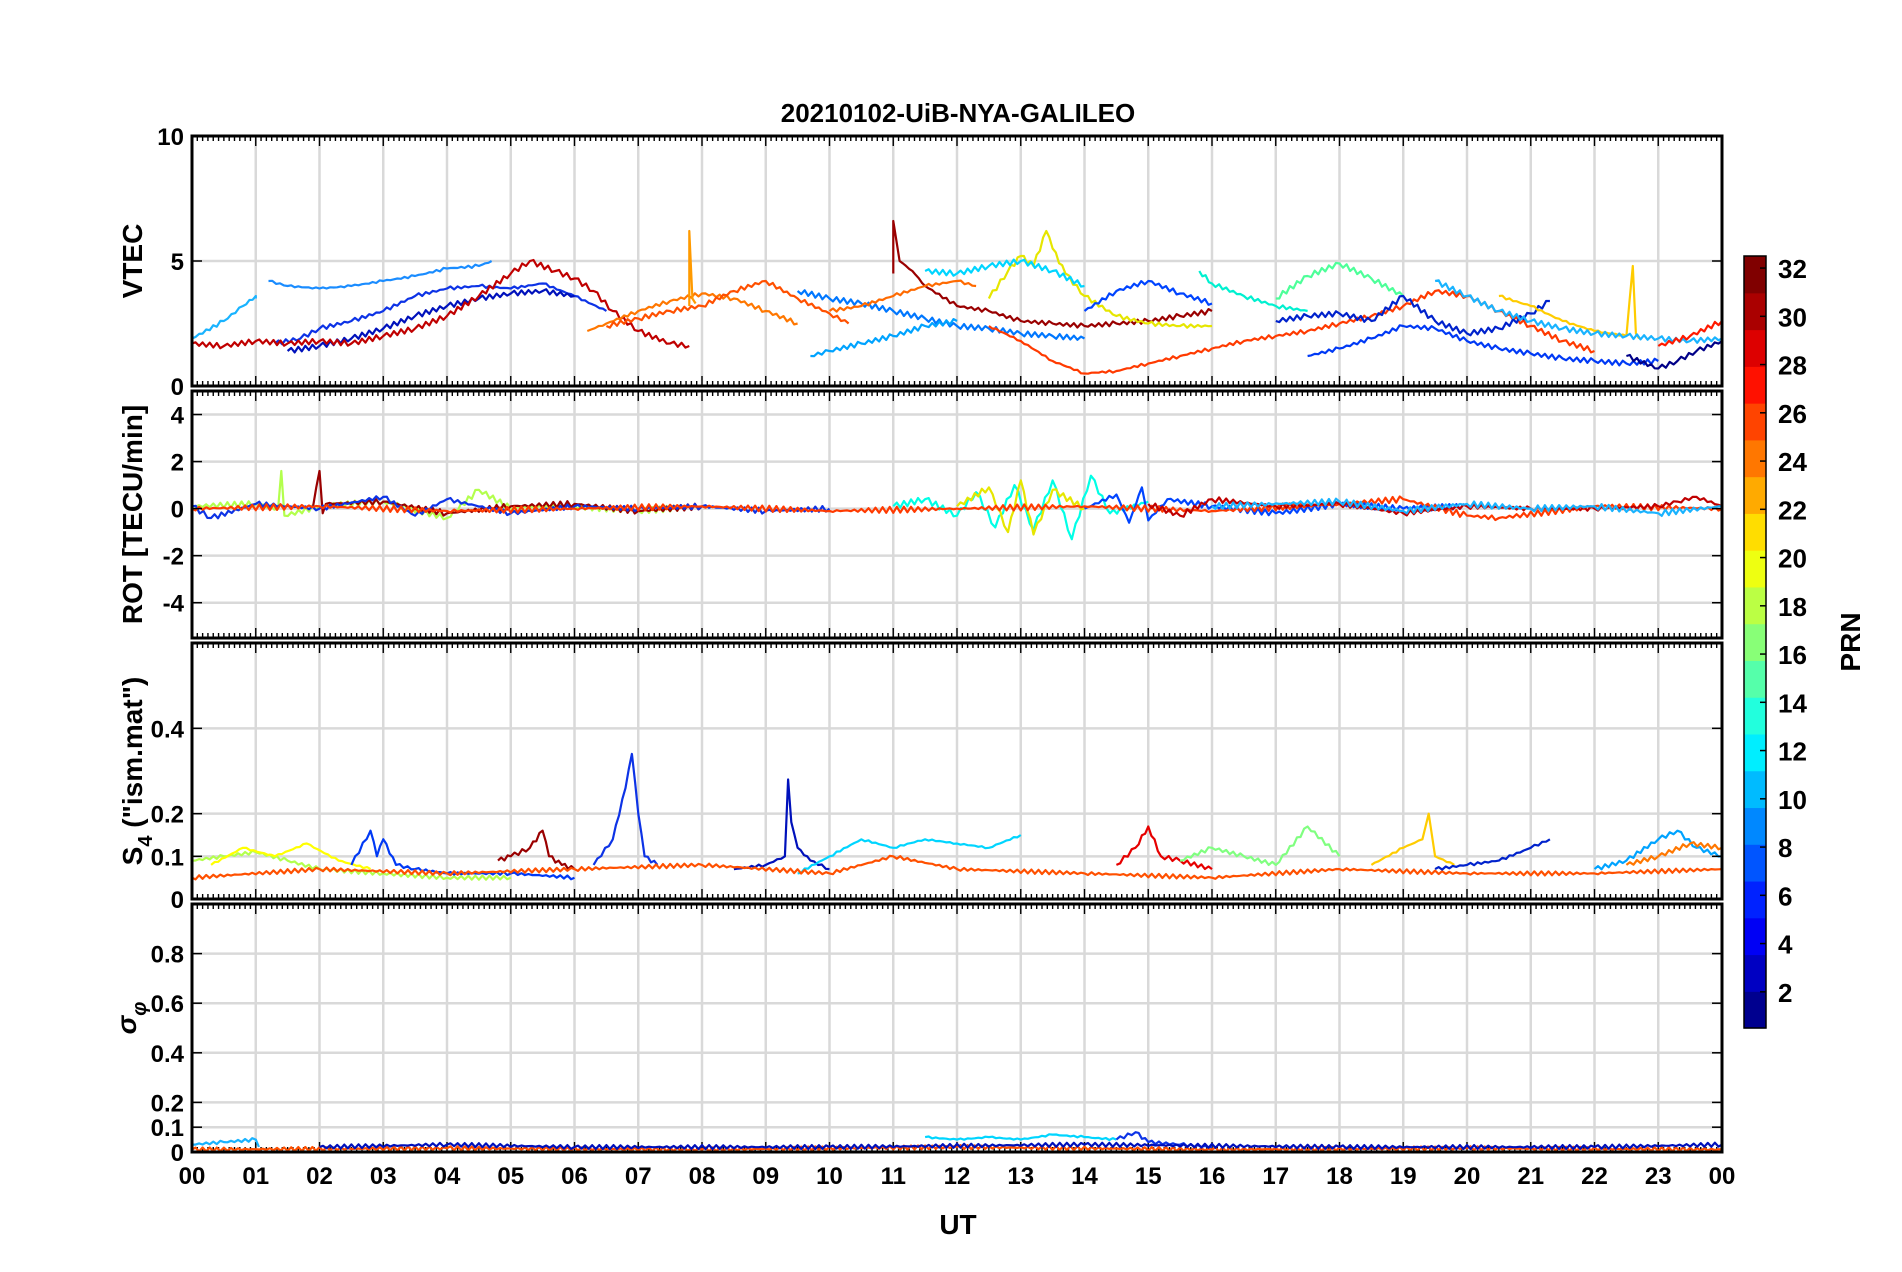  Describe the element at coordinates (1785, 848) in the screenshot. I see `colorbar-tick-label: 8` at that location.